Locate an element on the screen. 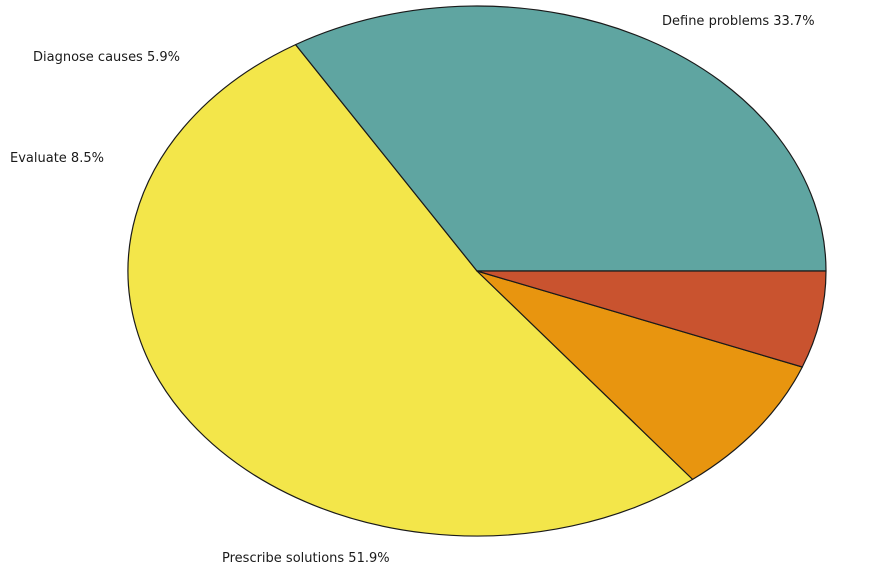  slice-label-prescribe-solutions: Prescribe solutions 51.9% is located at coordinates (306, 558).